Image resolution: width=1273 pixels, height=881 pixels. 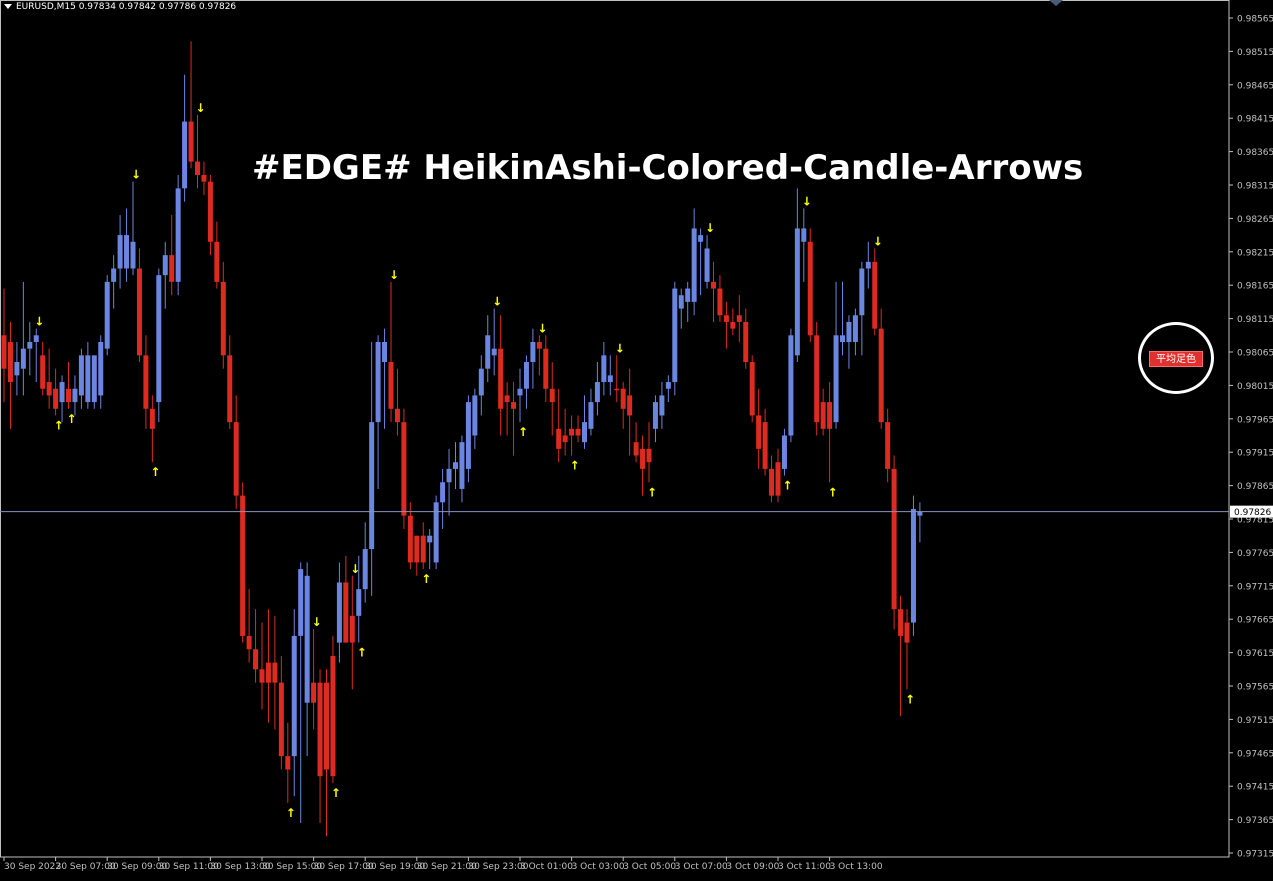 What do you see at coordinates (1255, 387) in the screenshot?
I see `y-tick-label: 0.98015` at bounding box center [1255, 387].